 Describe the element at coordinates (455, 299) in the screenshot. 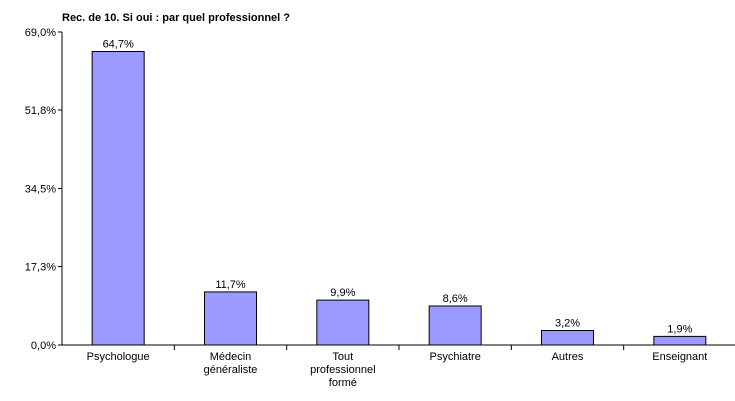

I see `value-label: 8,6%` at that location.